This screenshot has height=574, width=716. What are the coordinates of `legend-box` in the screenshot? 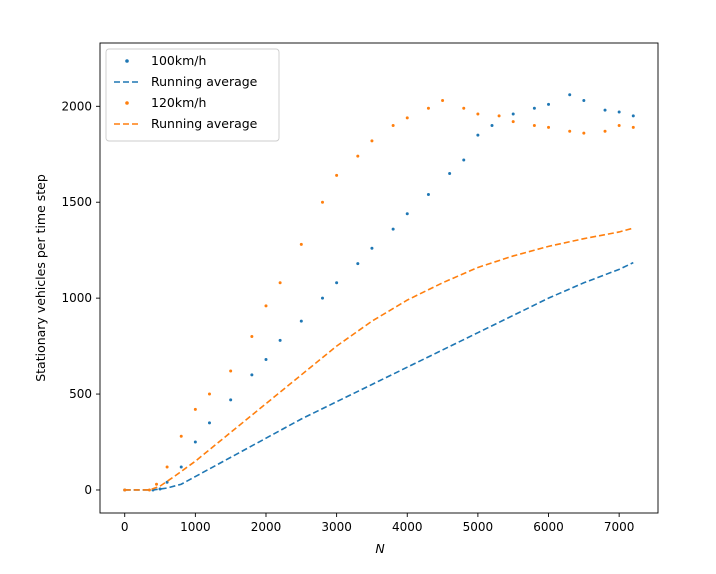 It's located at (192, 95).